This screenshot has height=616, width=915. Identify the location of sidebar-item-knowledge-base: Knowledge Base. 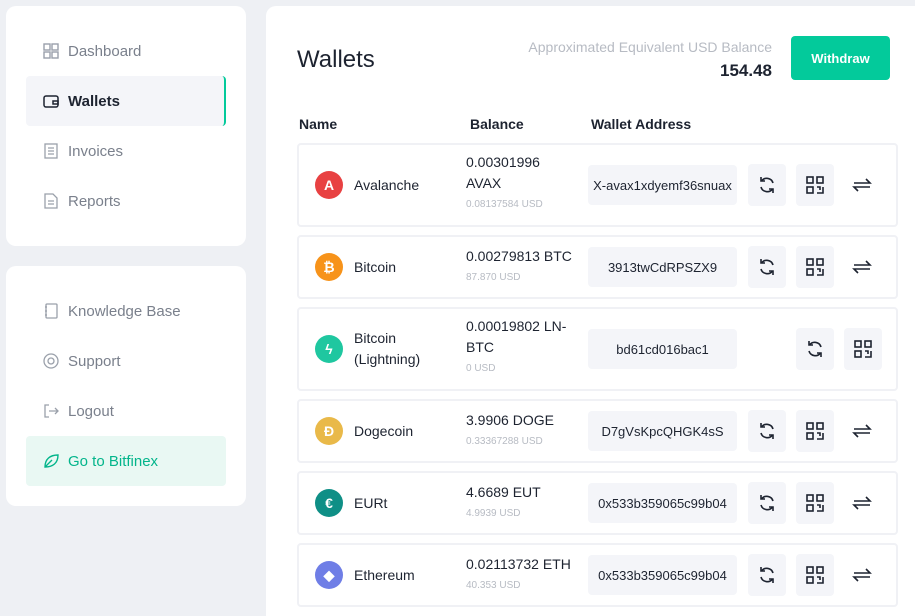
(126, 311).